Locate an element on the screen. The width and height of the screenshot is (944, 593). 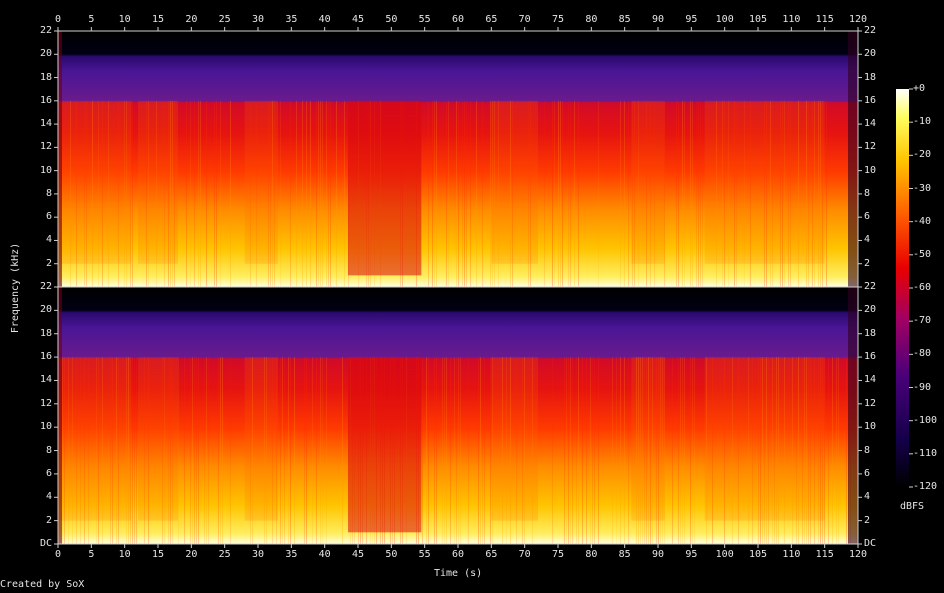
colorbar-tick-label: -80 is located at coordinates (922, 354).